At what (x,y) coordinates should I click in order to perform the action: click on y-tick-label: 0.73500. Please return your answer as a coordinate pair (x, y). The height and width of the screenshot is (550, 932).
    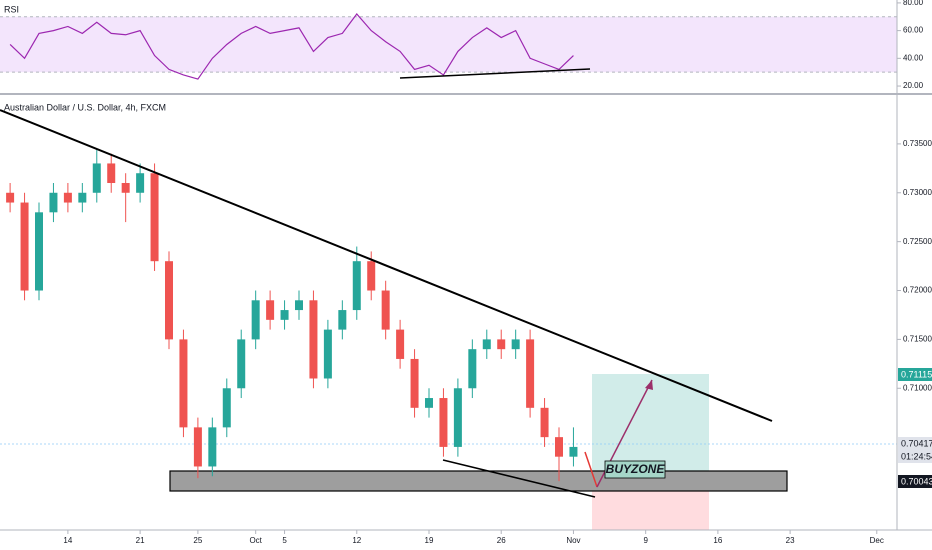
    Looking at the image, I should click on (917, 143).